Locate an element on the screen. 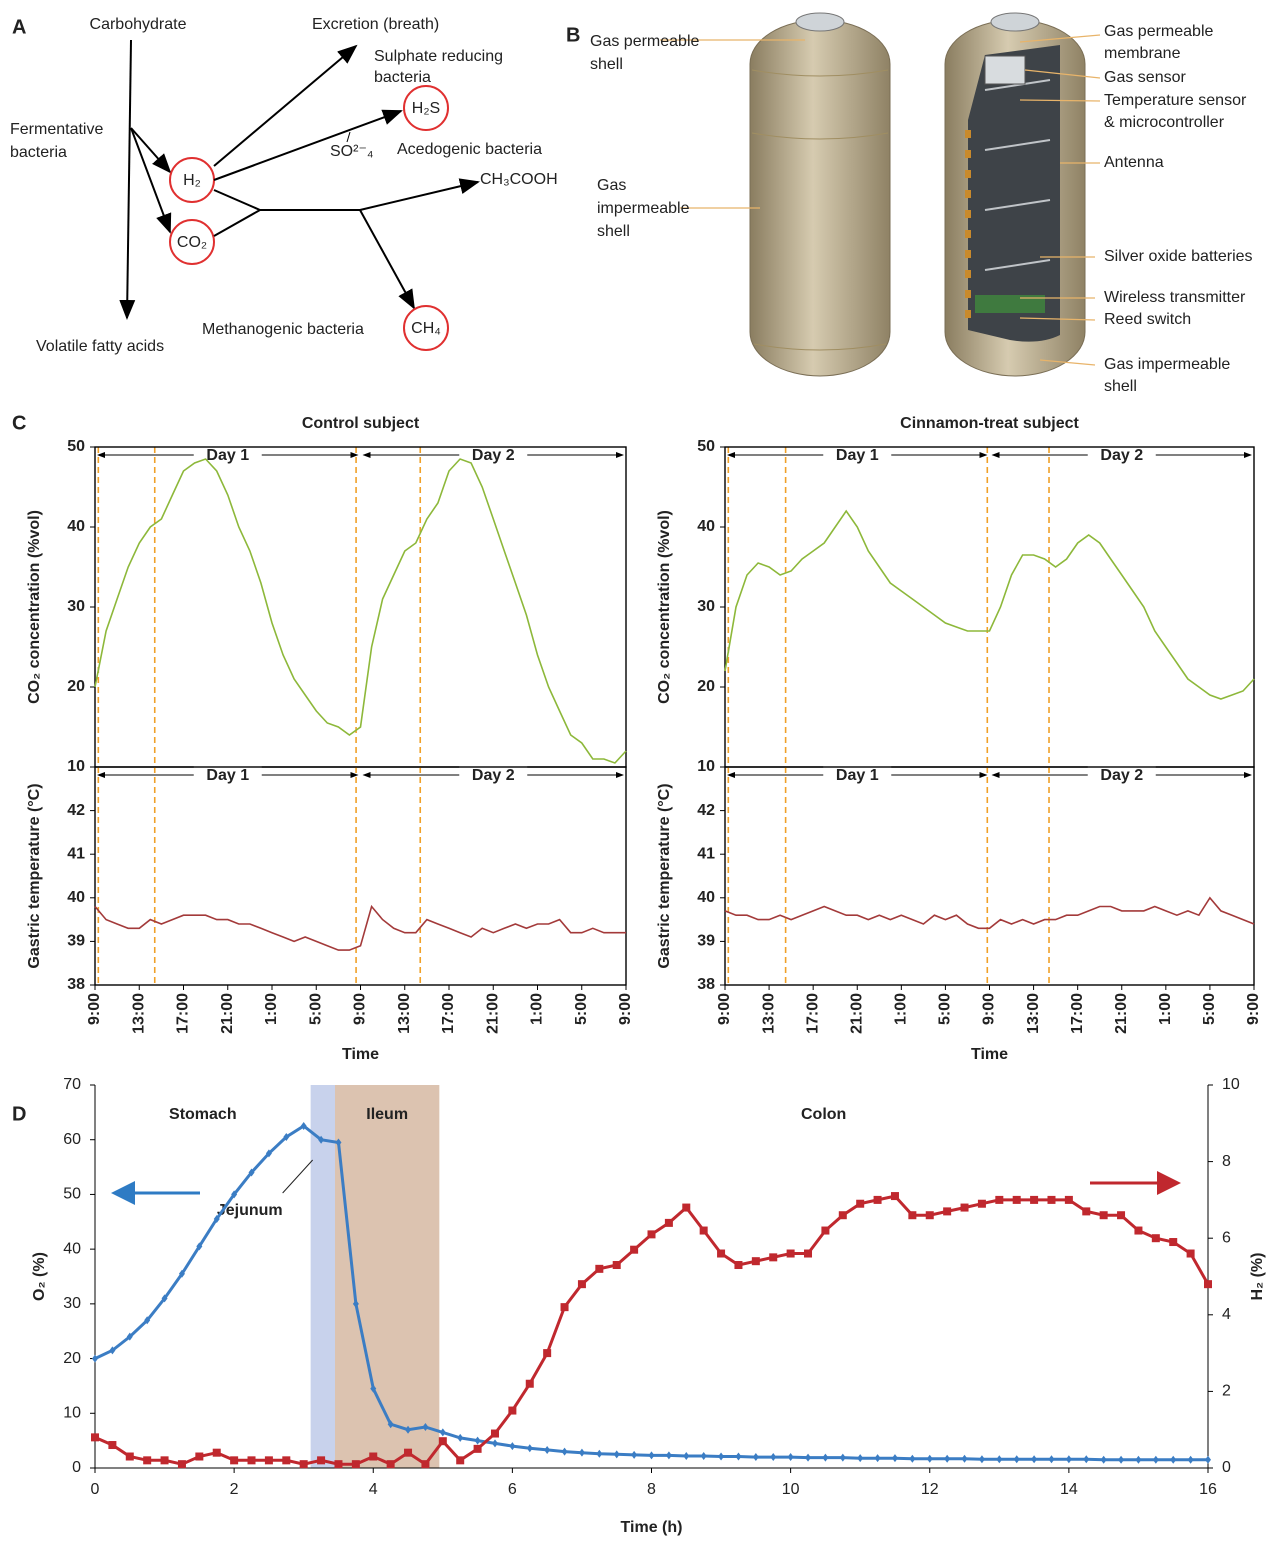  chart-title: Control subject is located at coordinates (361, 423).